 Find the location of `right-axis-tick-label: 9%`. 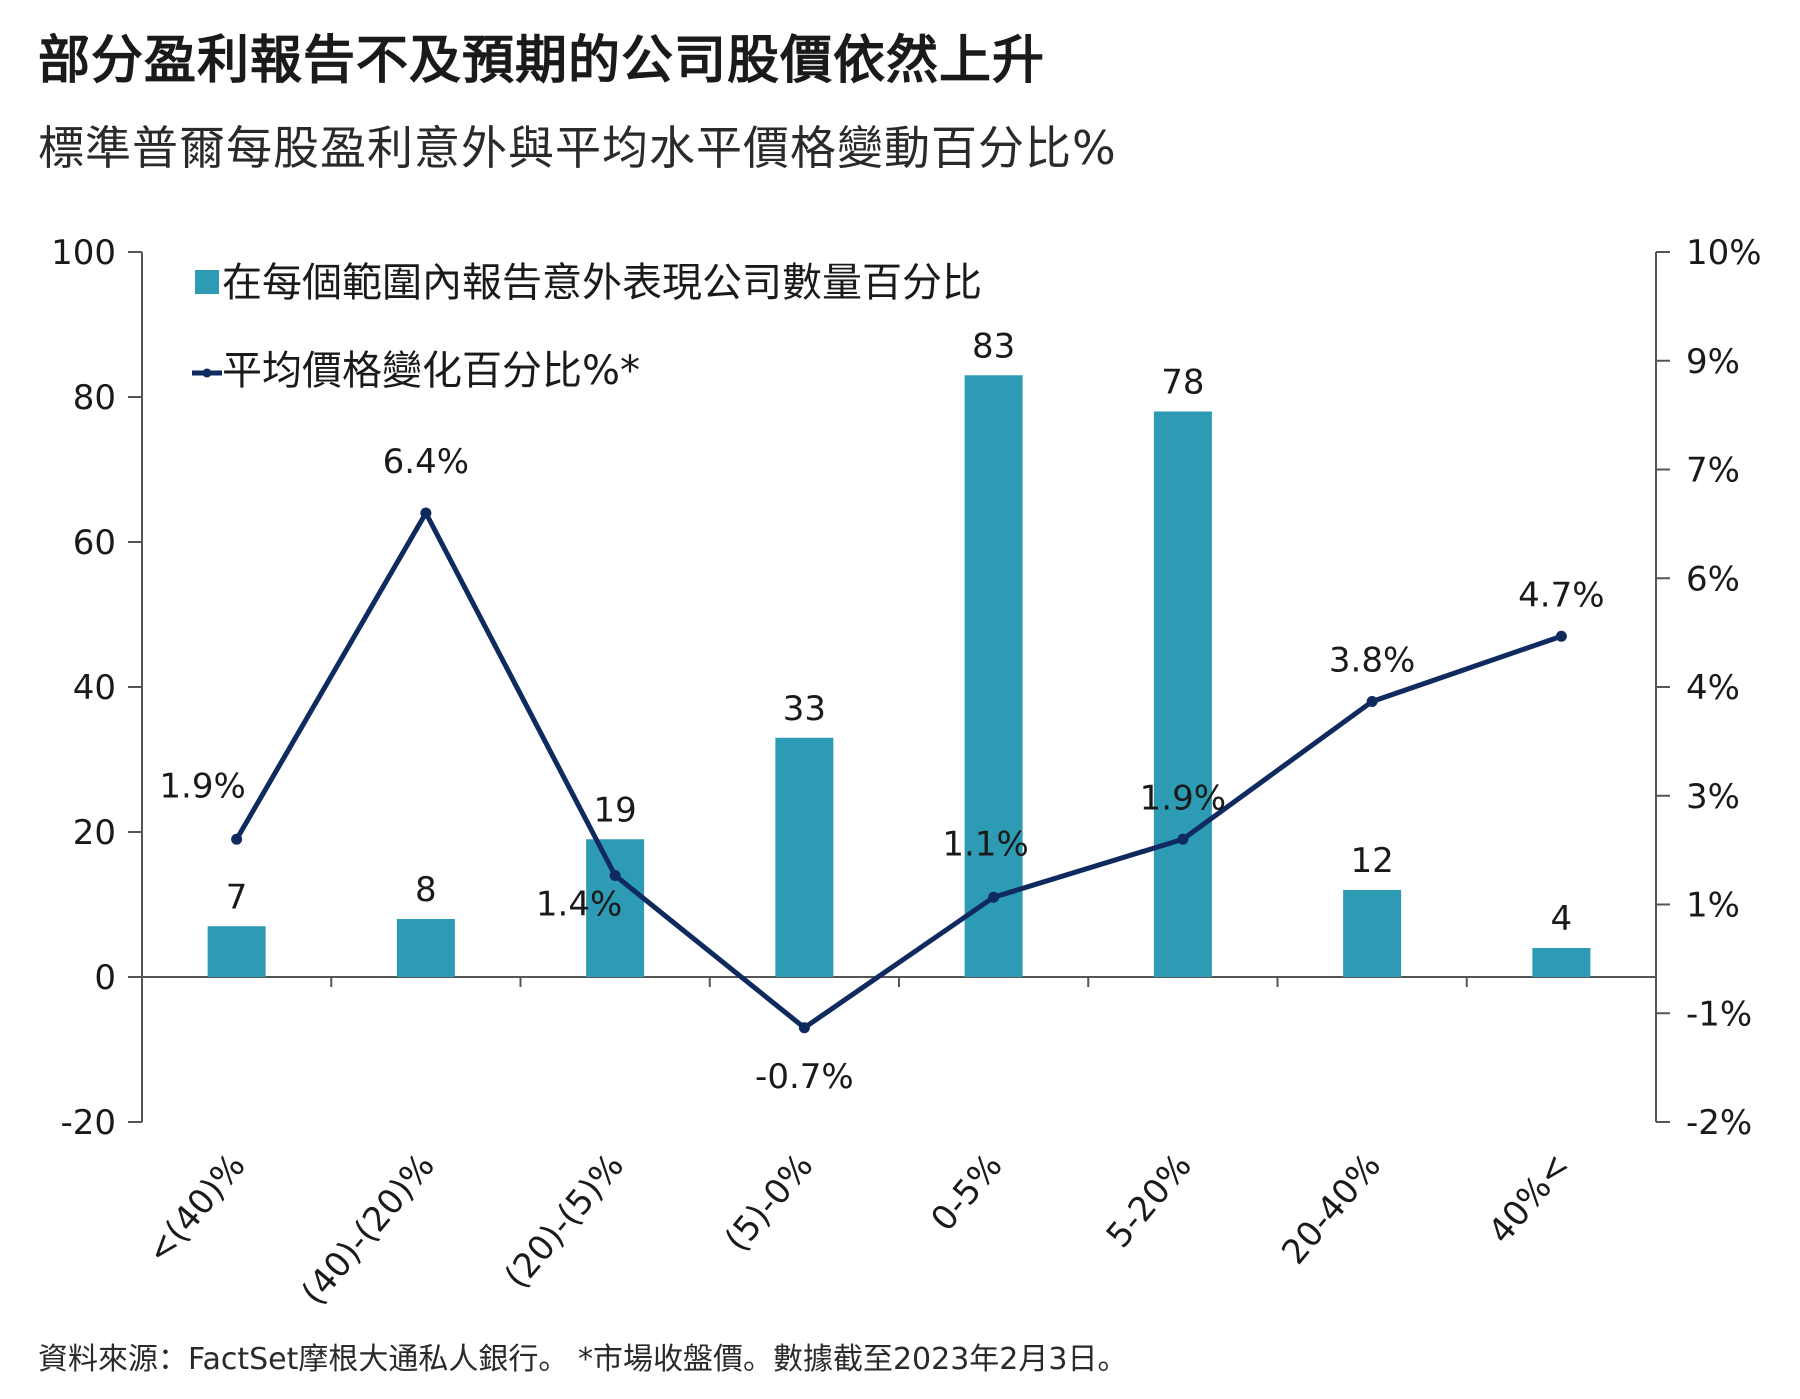

right-axis-tick-label: 9% is located at coordinates (1713, 362).